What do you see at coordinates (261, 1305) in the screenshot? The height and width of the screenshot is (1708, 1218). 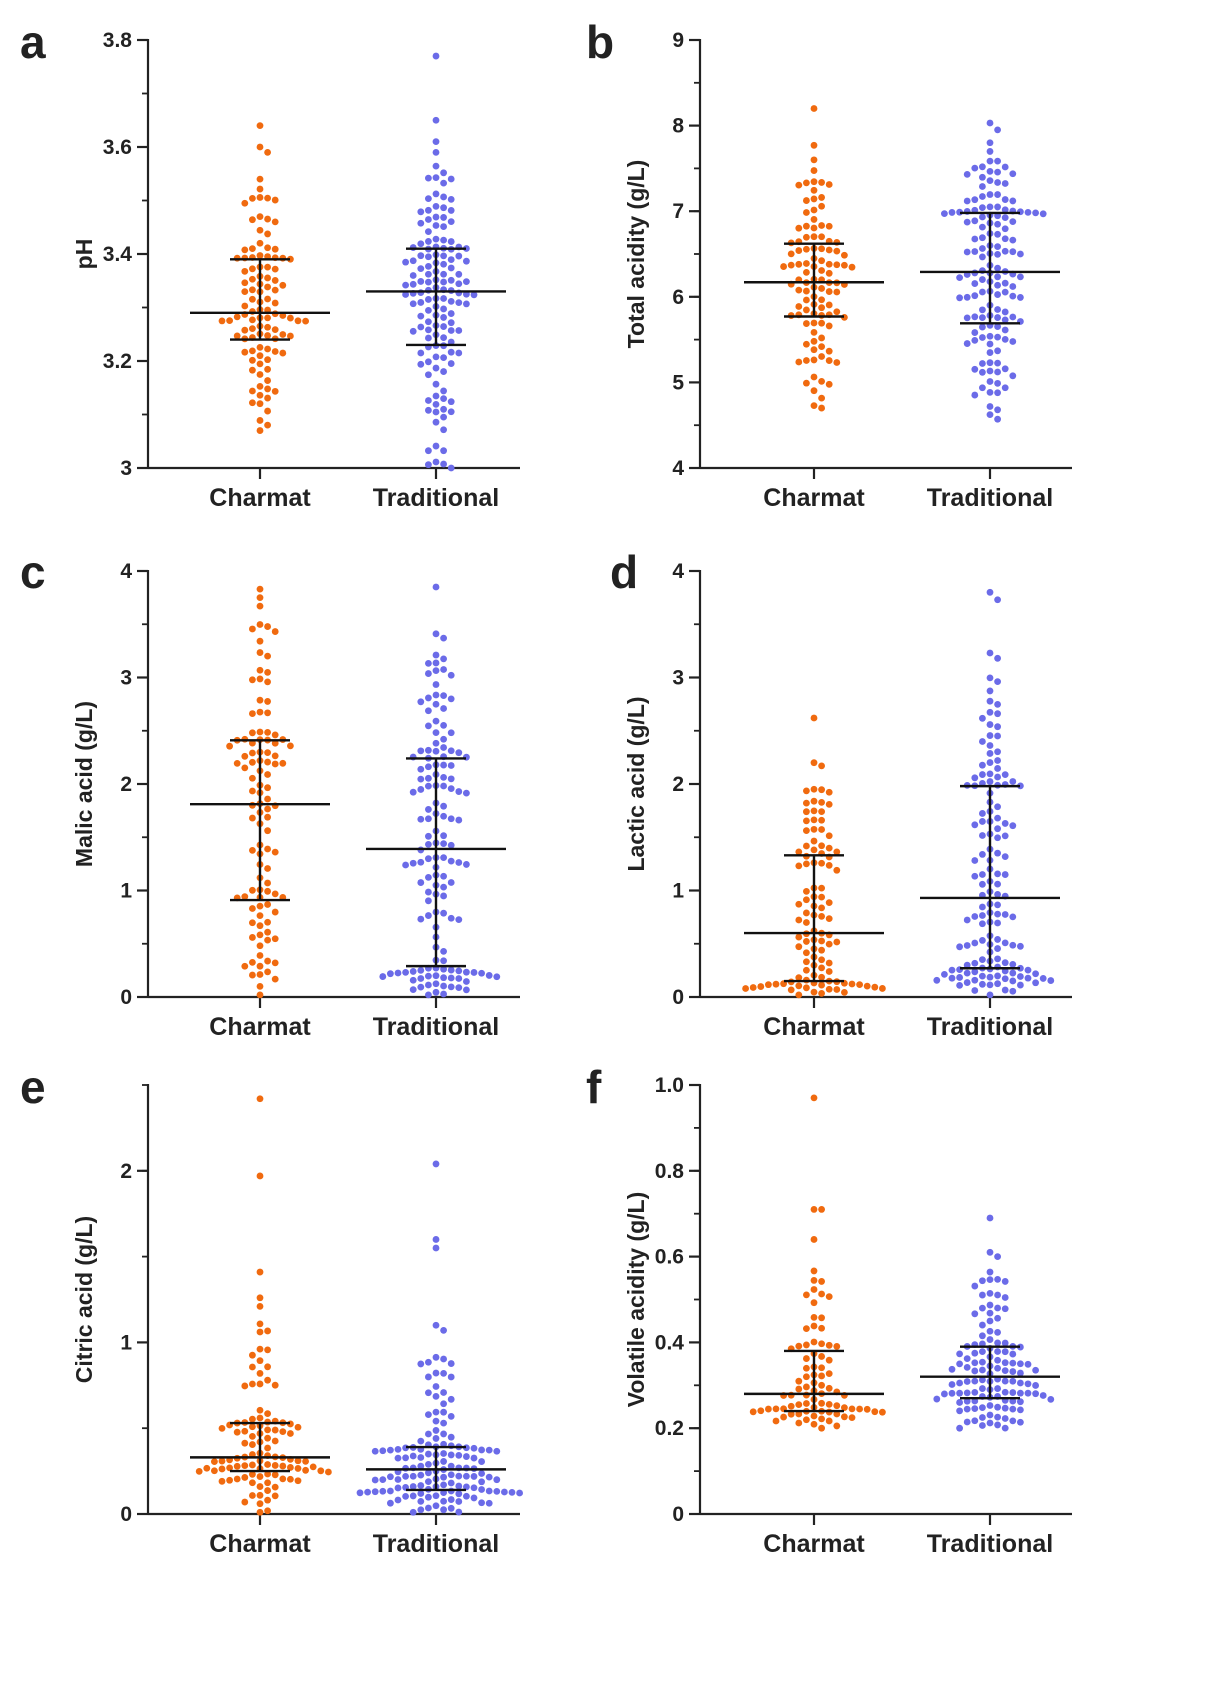 I see `series-charmat` at bounding box center [261, 1305].